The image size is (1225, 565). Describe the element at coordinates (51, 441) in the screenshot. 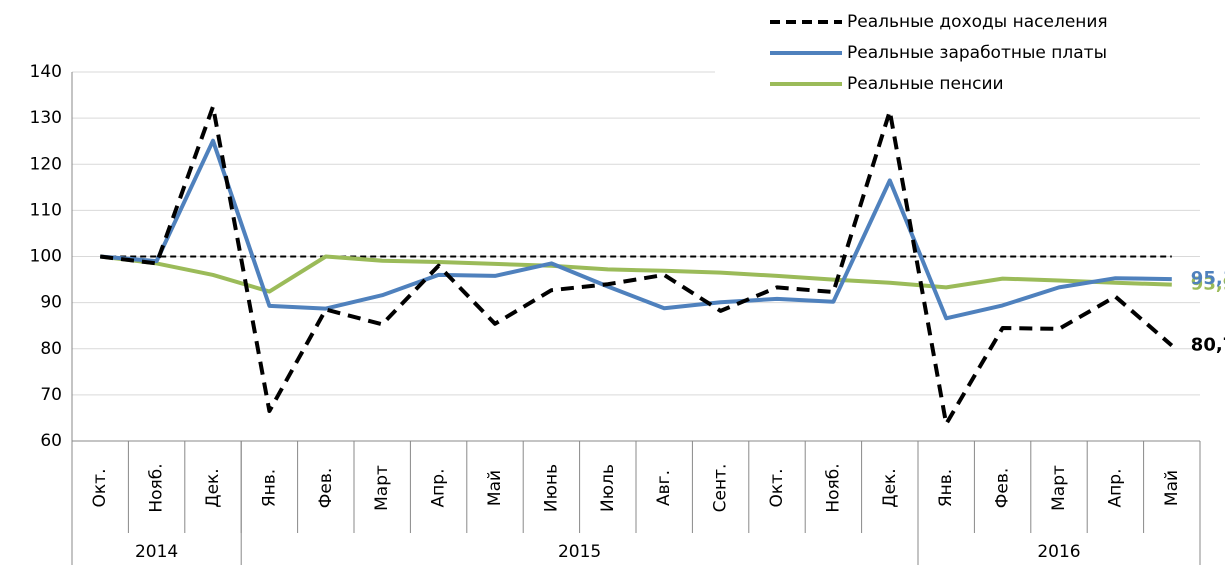

I see `y-tick-label: 60` at that location.